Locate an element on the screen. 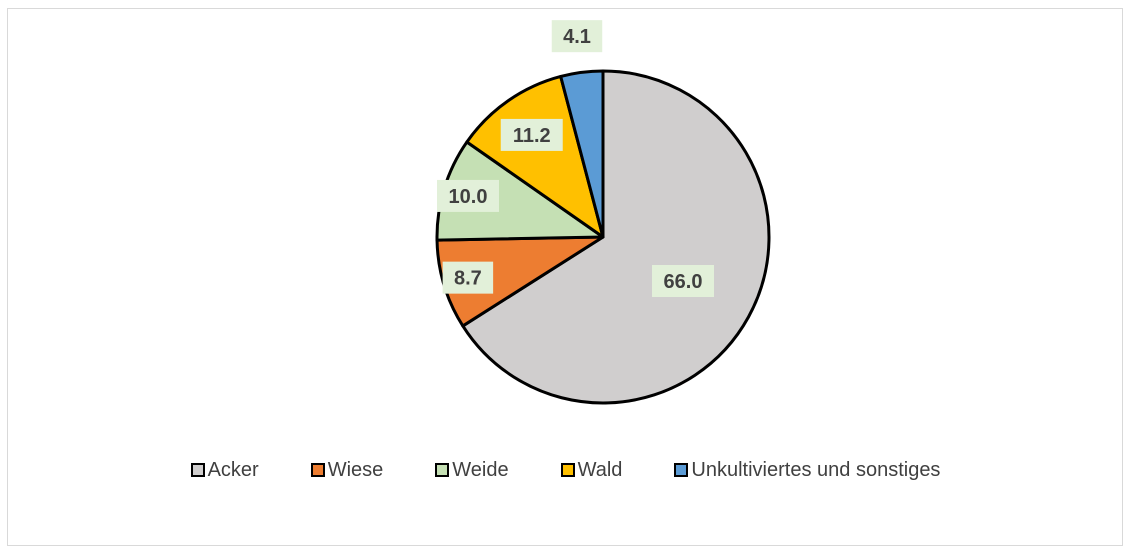 This screenshot has height=554, width=1131. data-label-weide: 10.0 is located at coordinates (468, 195).